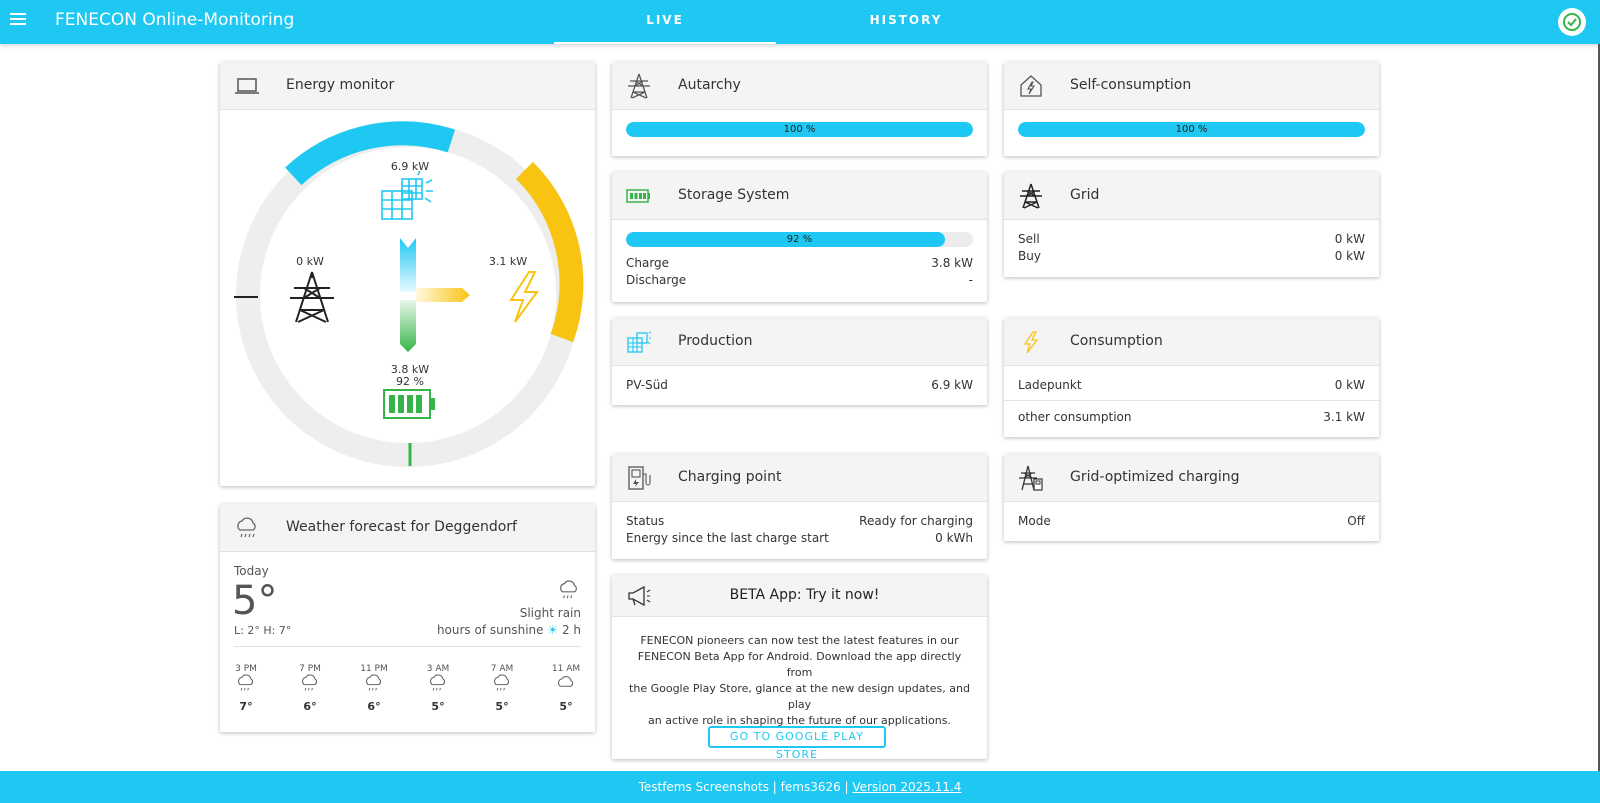 This screenshot has height=803, width=1600. Describe the element at coordinates (730, 477) in the screenshot. I see `charging-point-title: Charging point` at that location.